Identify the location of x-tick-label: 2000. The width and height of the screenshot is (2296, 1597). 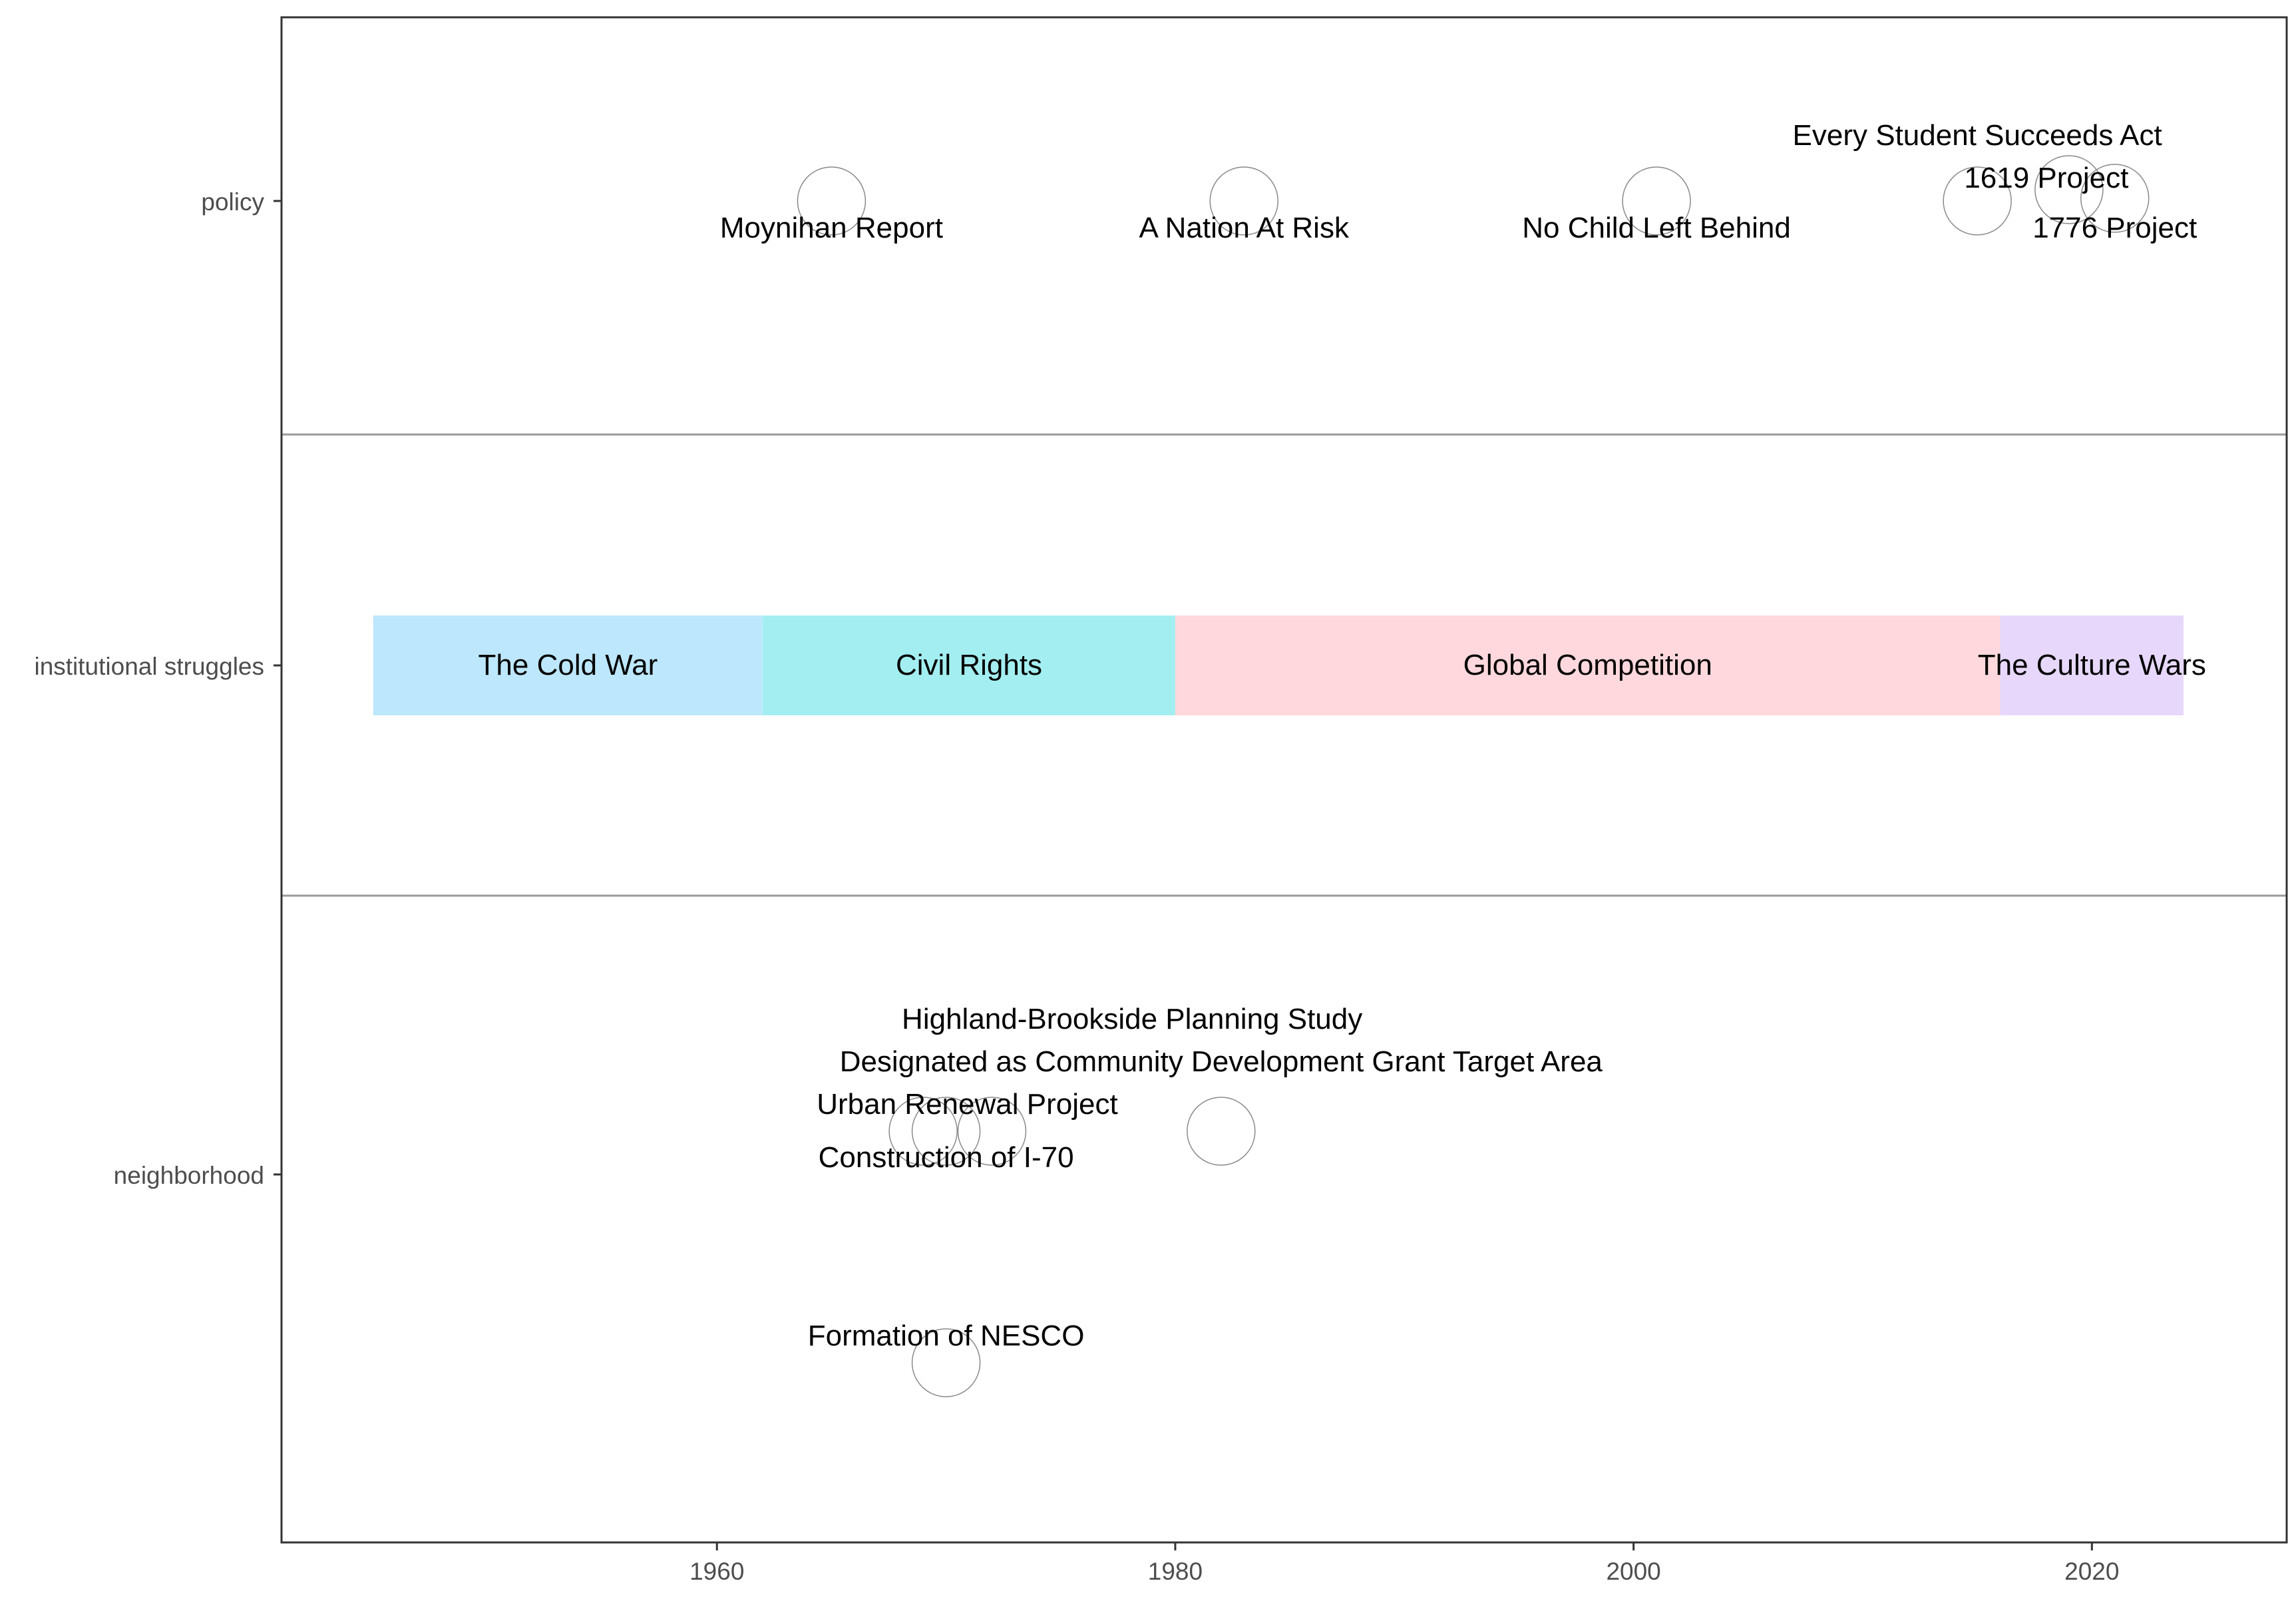
(1633, 1571).